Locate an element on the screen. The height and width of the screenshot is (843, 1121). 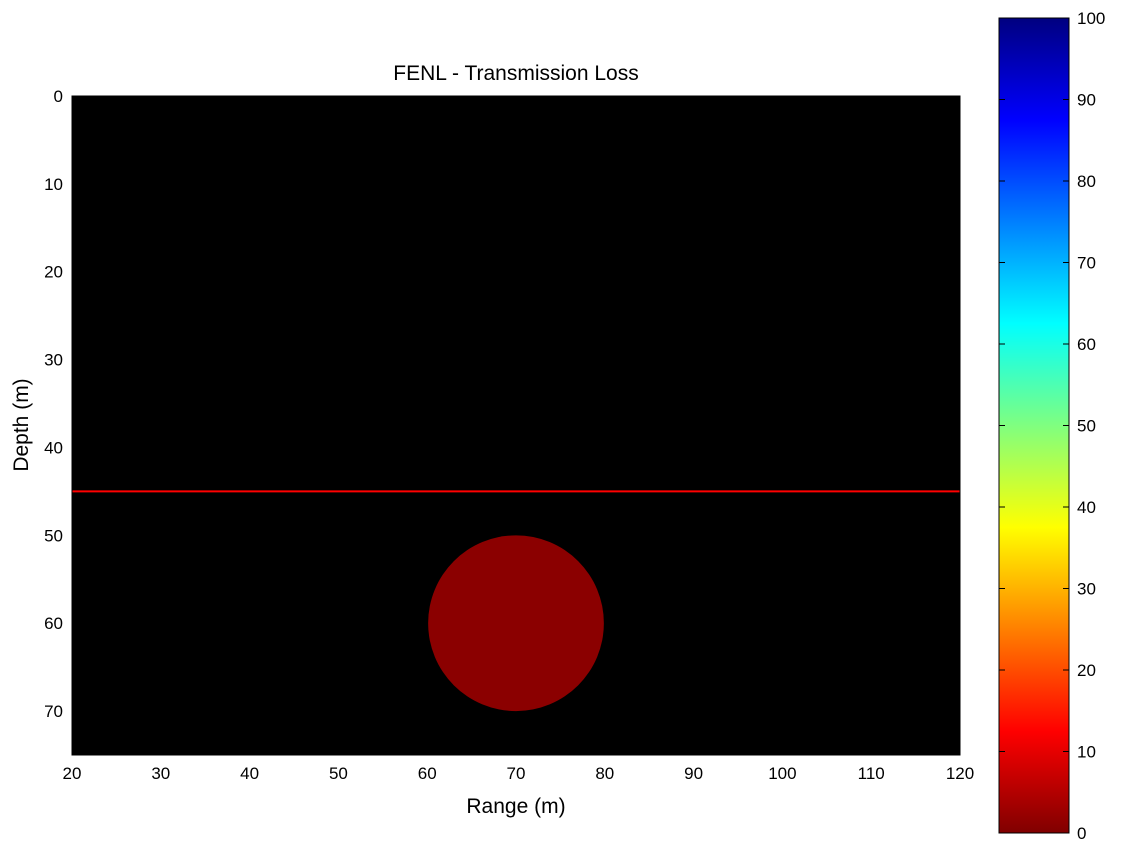
y-tick-label: 20 is located at coordinates (53, 272).